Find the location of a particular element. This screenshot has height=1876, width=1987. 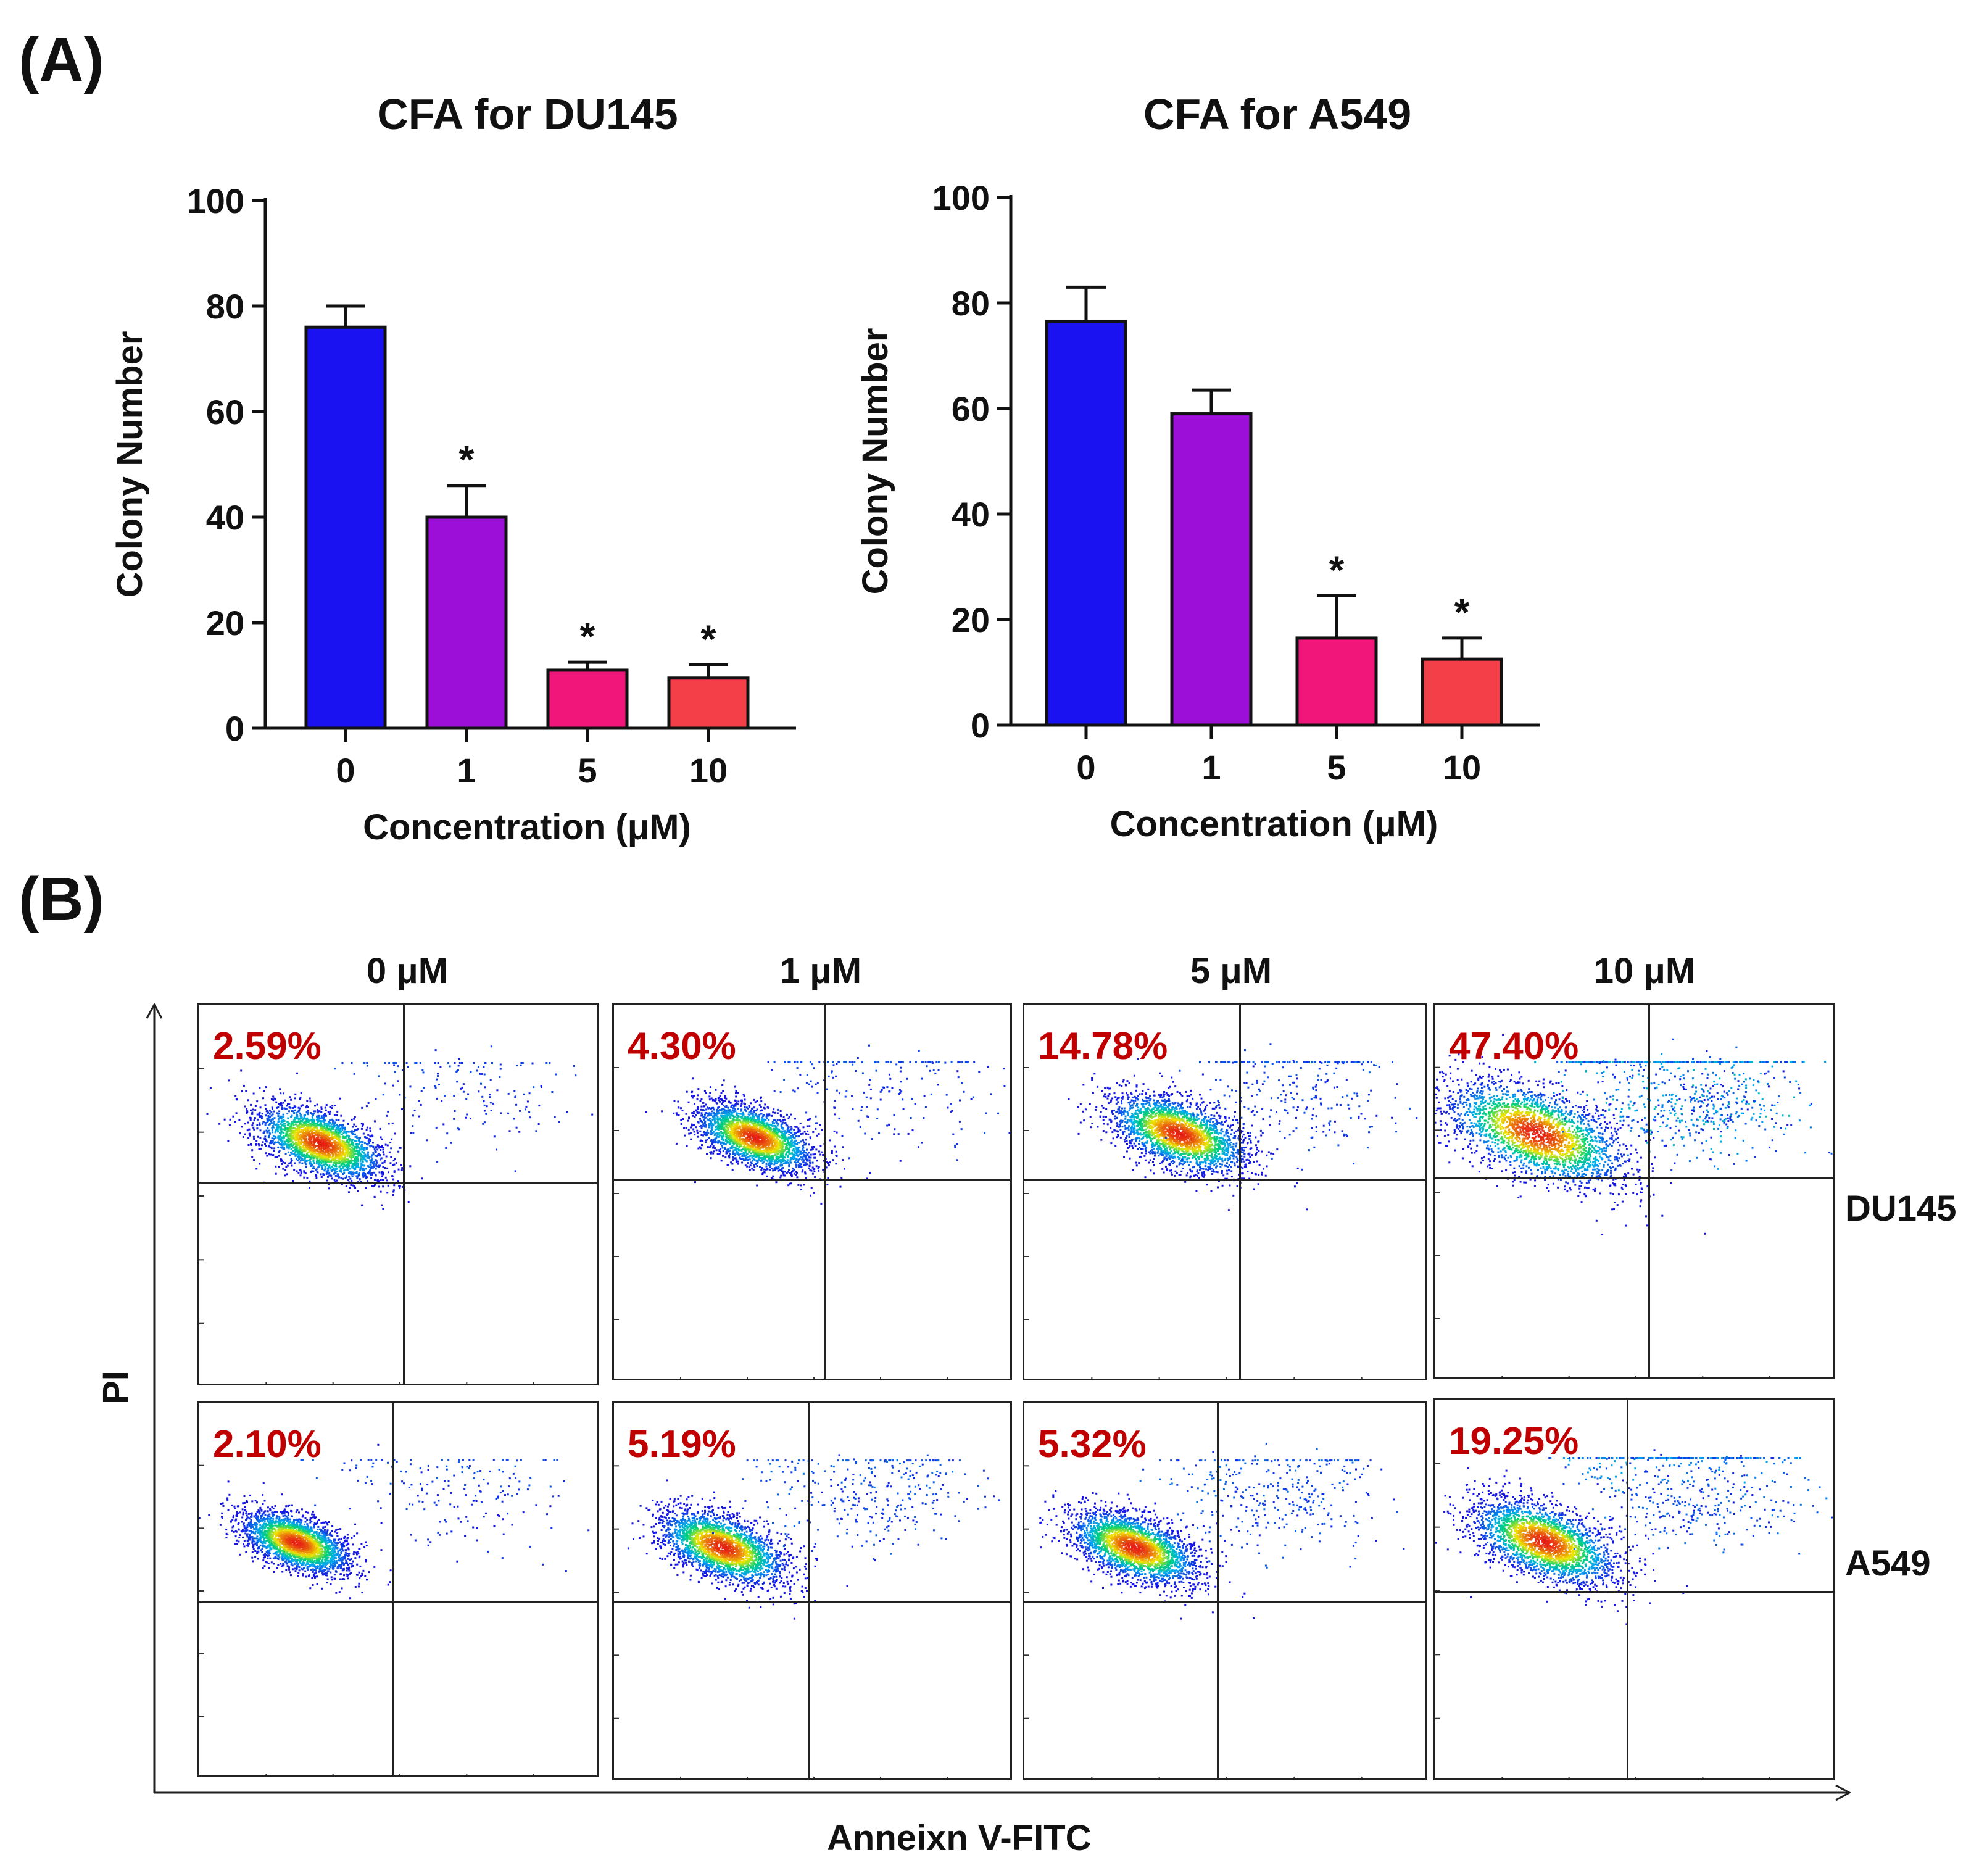

cell-line-label-a549: A549 is located at coordinates (1888, 1563).